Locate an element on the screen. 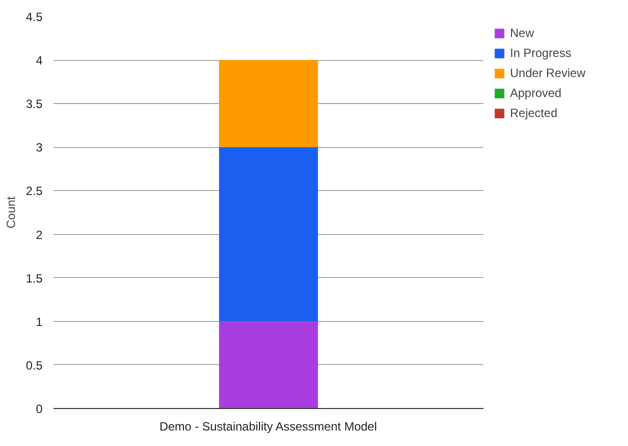 Image resolution: width=628 pixels, height=446 pixels. legend-label: New is located at coordinates (522, 33).